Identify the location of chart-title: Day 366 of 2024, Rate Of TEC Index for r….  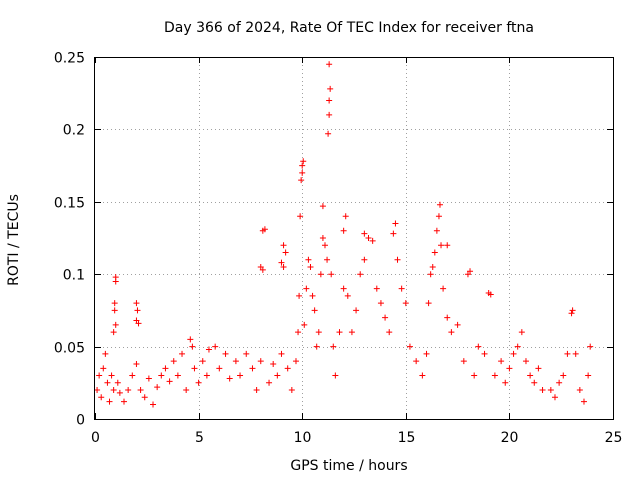
(349, 28).